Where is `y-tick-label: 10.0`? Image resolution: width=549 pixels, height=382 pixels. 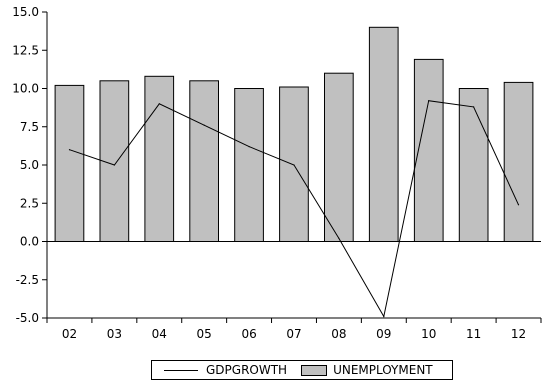
y-tick-label: 10.0 is located at coordinates (25, 89).